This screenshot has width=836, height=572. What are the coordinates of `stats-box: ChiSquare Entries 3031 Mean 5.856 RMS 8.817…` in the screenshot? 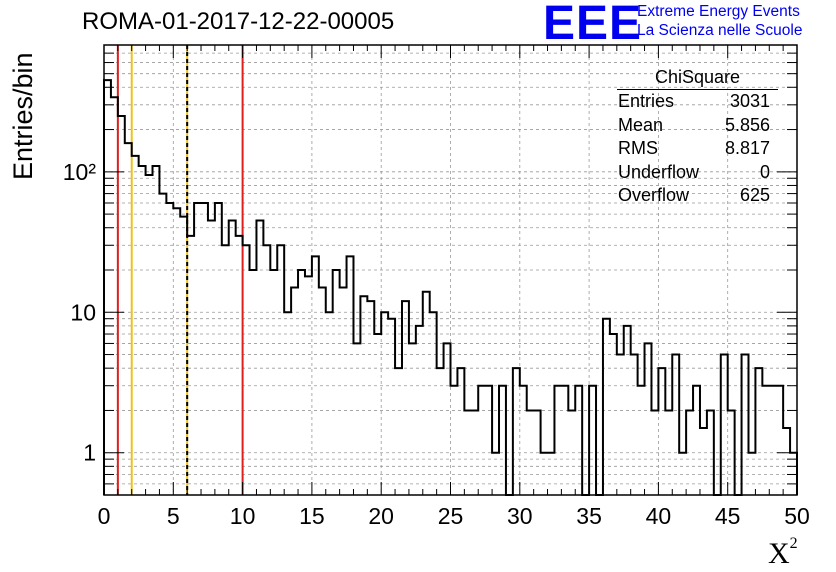 It's located at (694, 137).